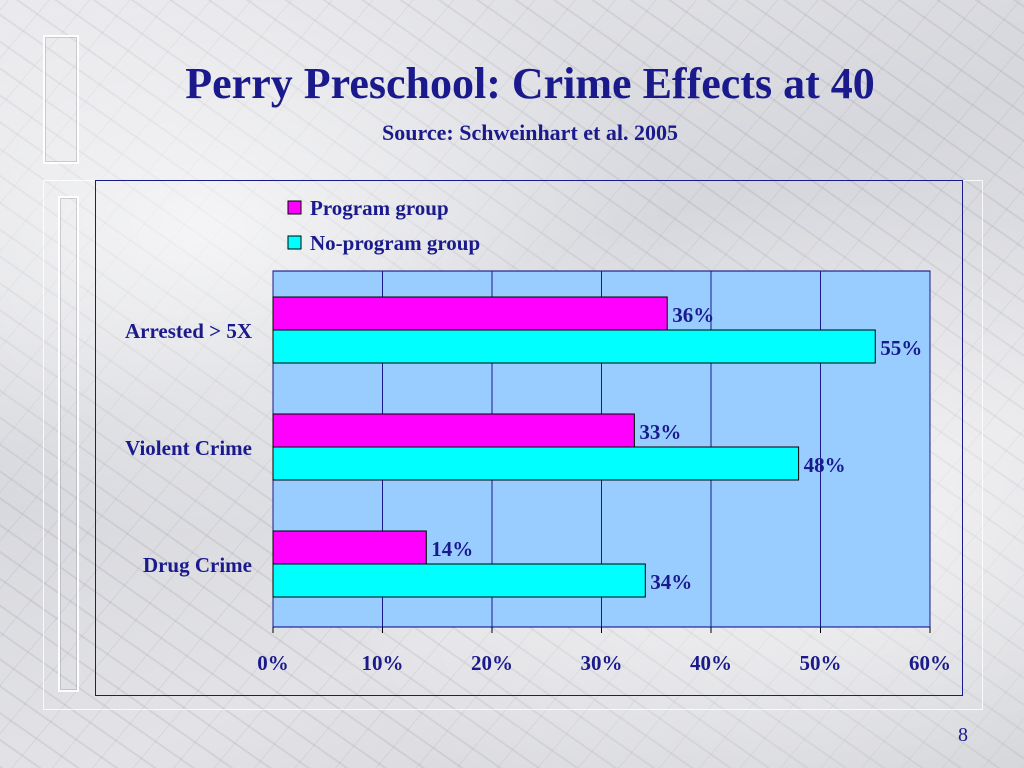 This screenshot has height=768, width=1024. I want to click on data-label-no-program-1: 48%, so click(825, 465).